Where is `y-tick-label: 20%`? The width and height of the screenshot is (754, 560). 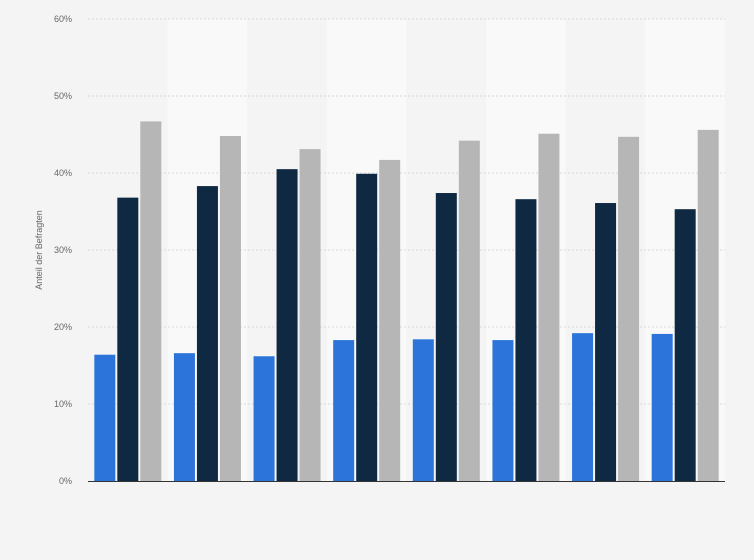
y-tick-label: 20% is located at coordinates (63, 327).